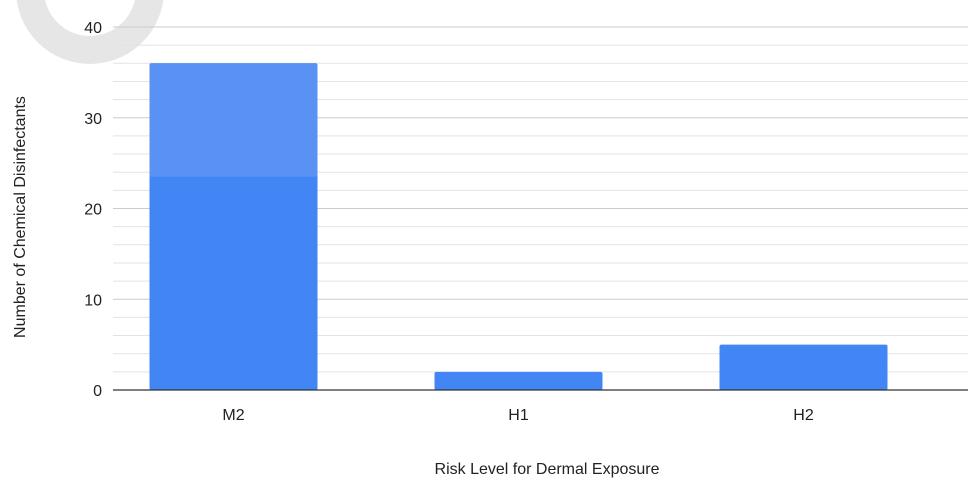 This screenshot has height=478, width=968. What do you see at coordinates (20, 217) in the screenshot?
I see `y-axis-title: Number of Chemical Disinfectants` at bounding box center [20, 217].